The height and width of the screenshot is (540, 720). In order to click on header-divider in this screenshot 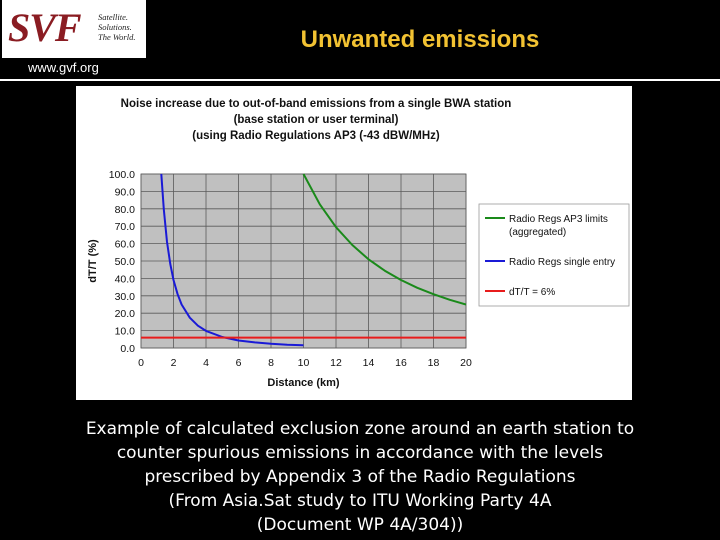, I will do `click(360, 80)`.